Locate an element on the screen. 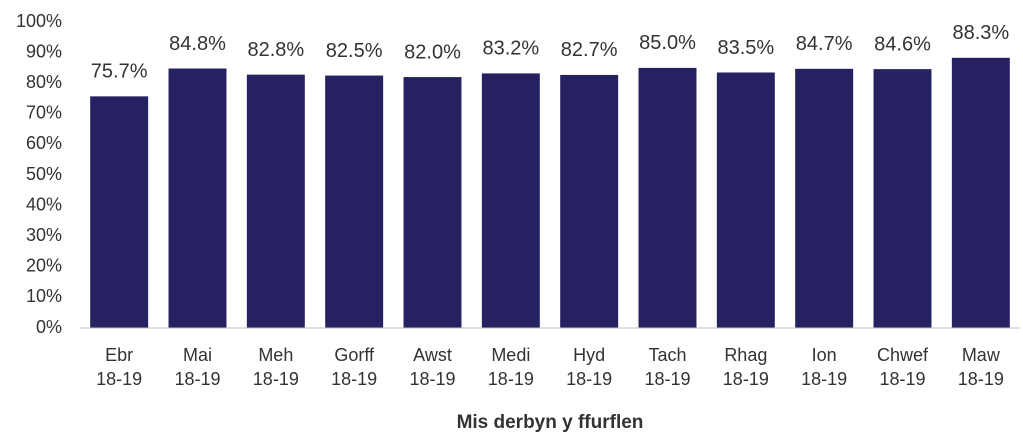 The width and height of the screenshot is (1023, 437). x-tick-label: Meh 18-19 is located at coordinates (276, 367).